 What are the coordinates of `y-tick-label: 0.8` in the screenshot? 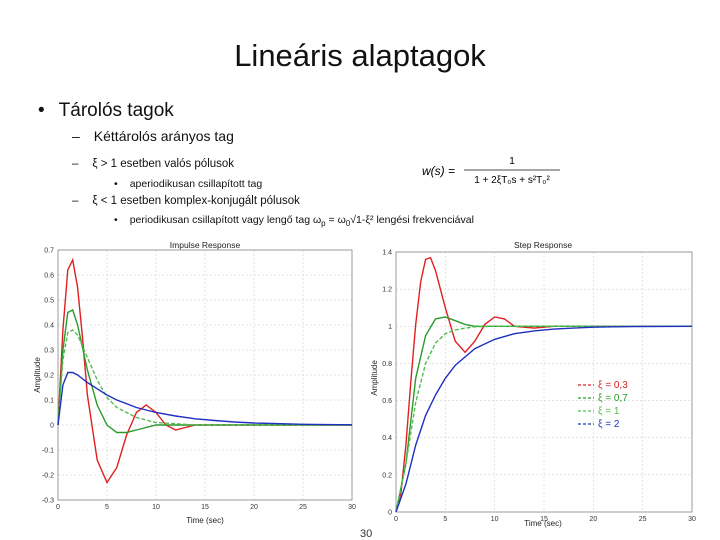 It's located at (387, 364).